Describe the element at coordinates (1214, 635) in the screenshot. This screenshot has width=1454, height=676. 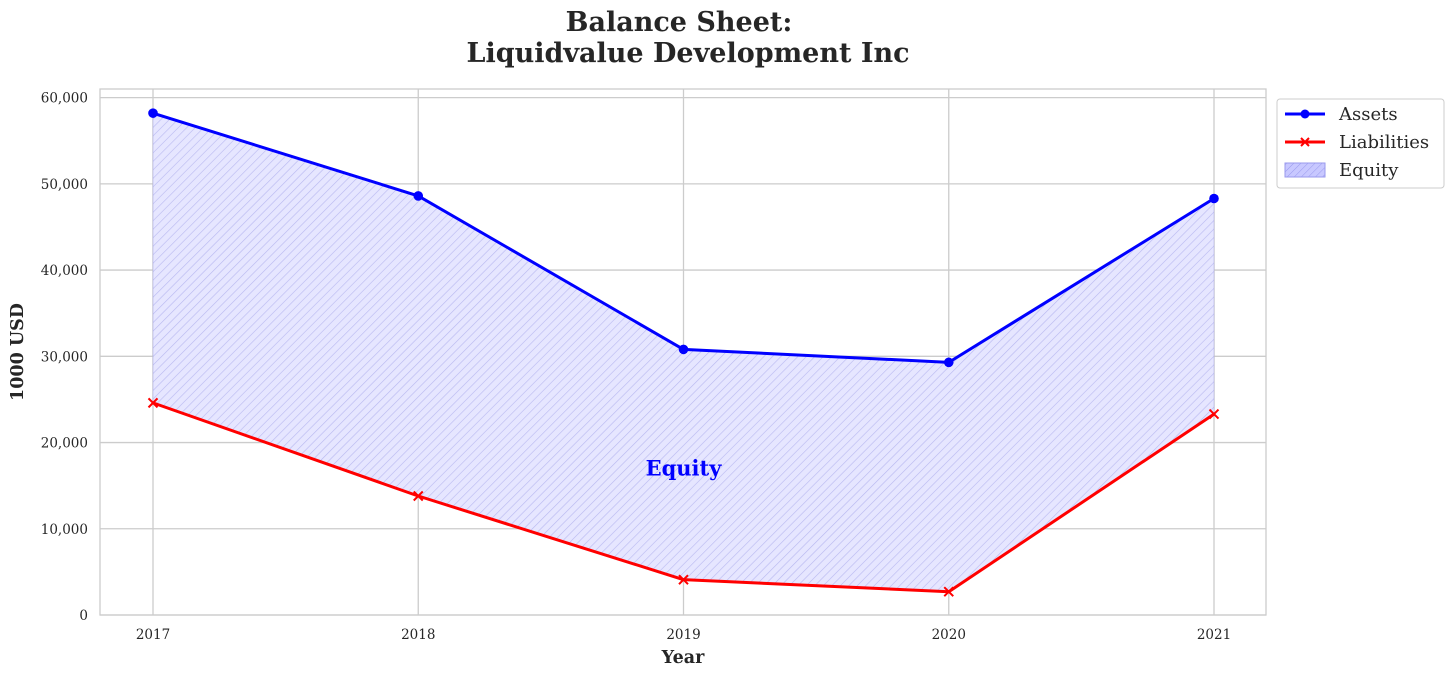
I see `x-tick-label: 2021` at that location.